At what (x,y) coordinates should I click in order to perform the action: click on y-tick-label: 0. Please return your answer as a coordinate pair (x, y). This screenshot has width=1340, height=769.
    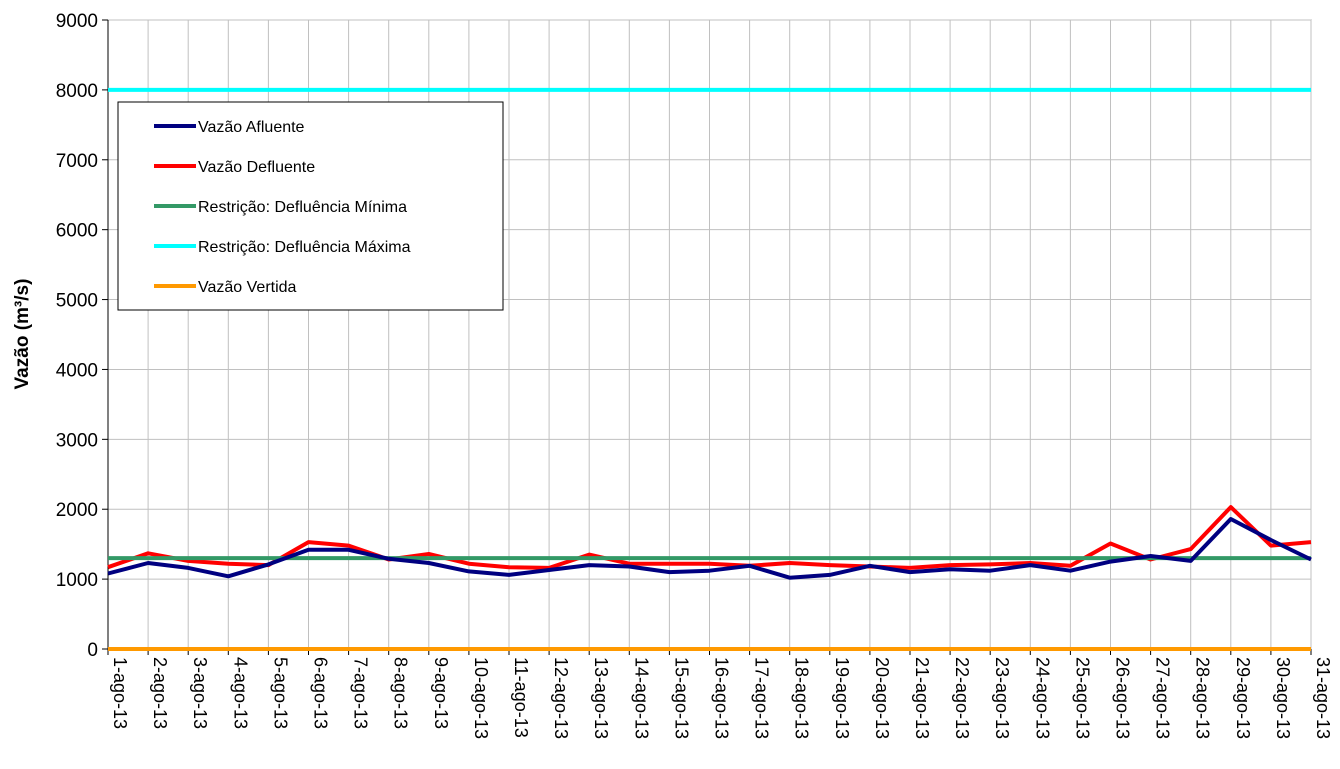
    Looking at the image, I should click on (92, 650).